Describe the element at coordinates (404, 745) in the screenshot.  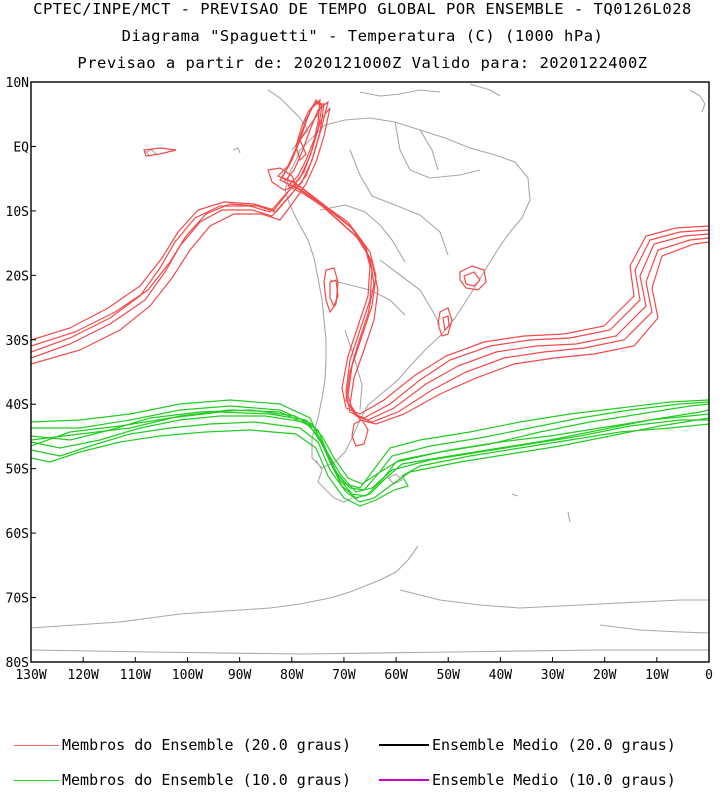
I see `legend-swatch-mean-20c` at that location.